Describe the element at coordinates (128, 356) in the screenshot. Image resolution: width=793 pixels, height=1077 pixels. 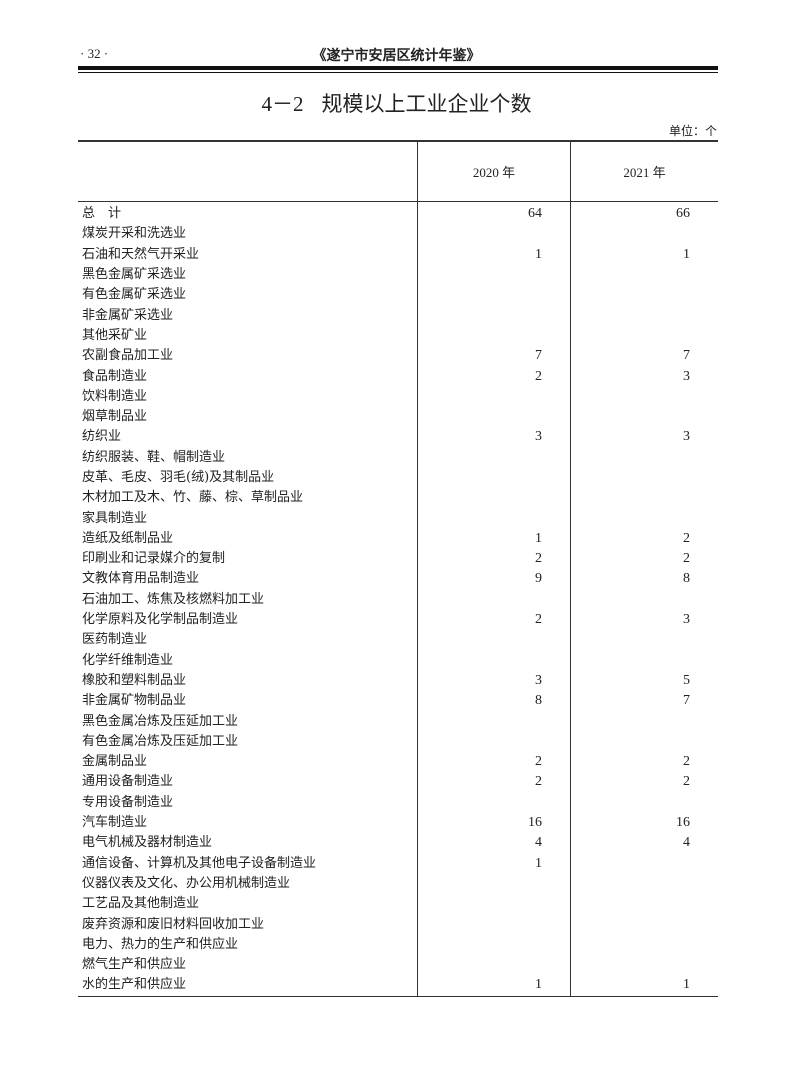
I see `row-label: 农副食品加工业` at that location.